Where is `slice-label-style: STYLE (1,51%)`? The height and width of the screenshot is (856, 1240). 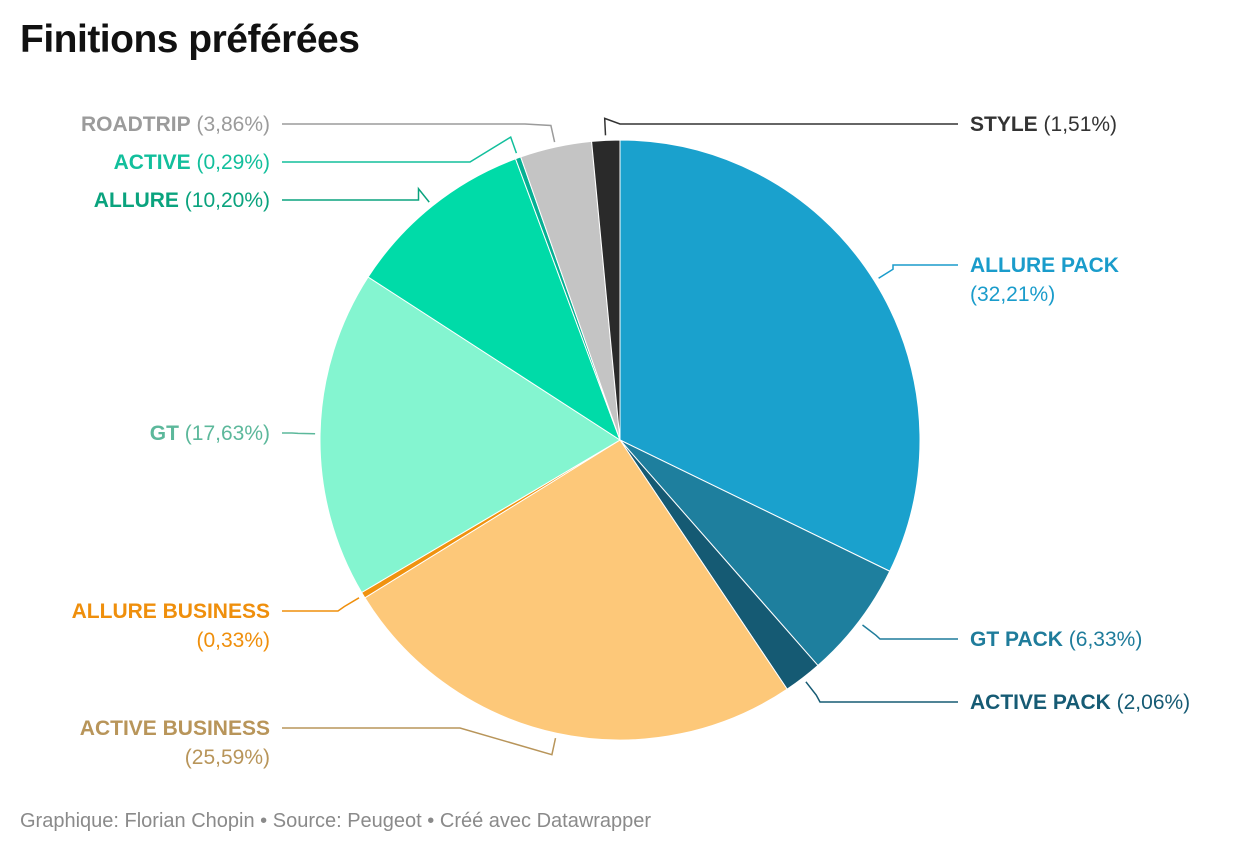
slice-label-style: STYLE (1,51%) is located at coordinates (1043, 124).